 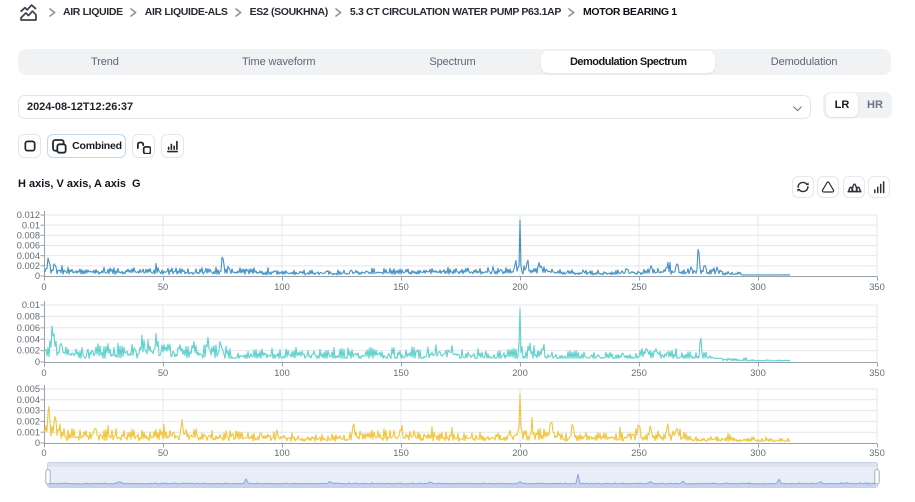 I want to click on svg-text: 0.012, so click(x=28, y=215).